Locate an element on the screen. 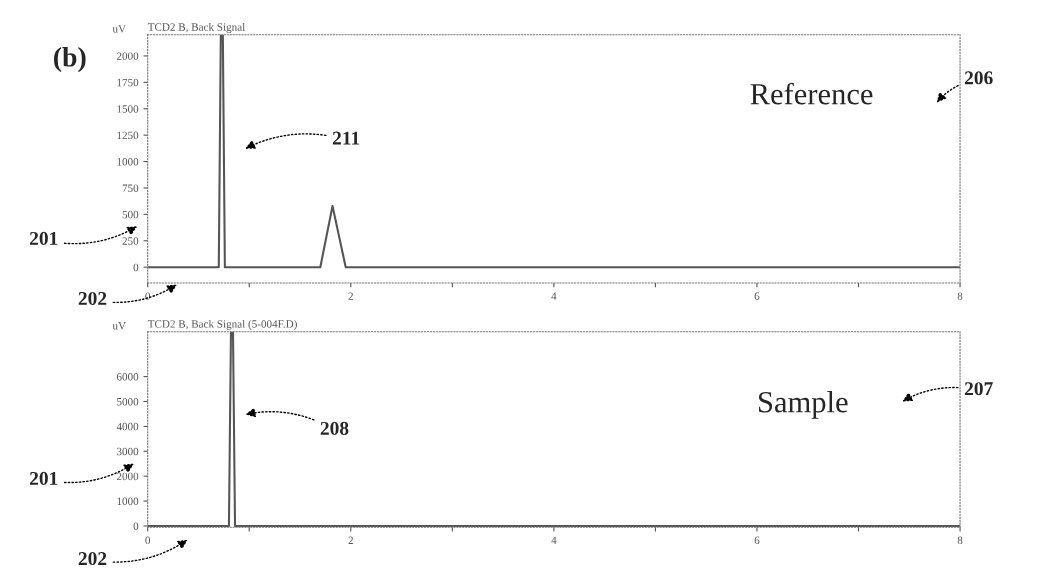 The height and width of the screenshot is (580, 1055). y-tick-label: 750 is located at coordinates (130, 188).